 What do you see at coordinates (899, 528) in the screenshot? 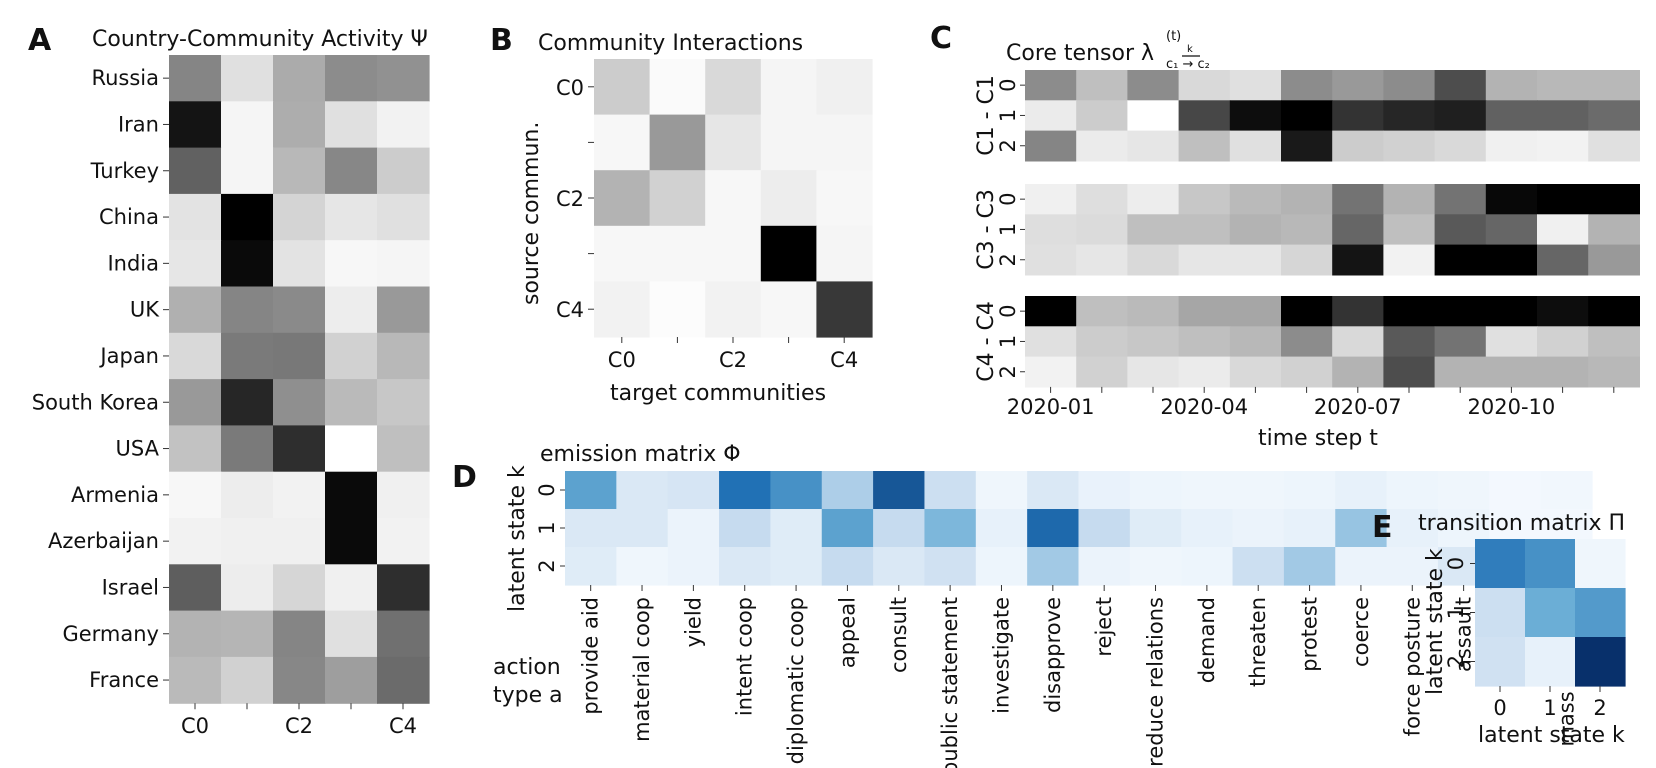
I see `panel-d-cell-r1-c6` at bounding box center [899, 528].